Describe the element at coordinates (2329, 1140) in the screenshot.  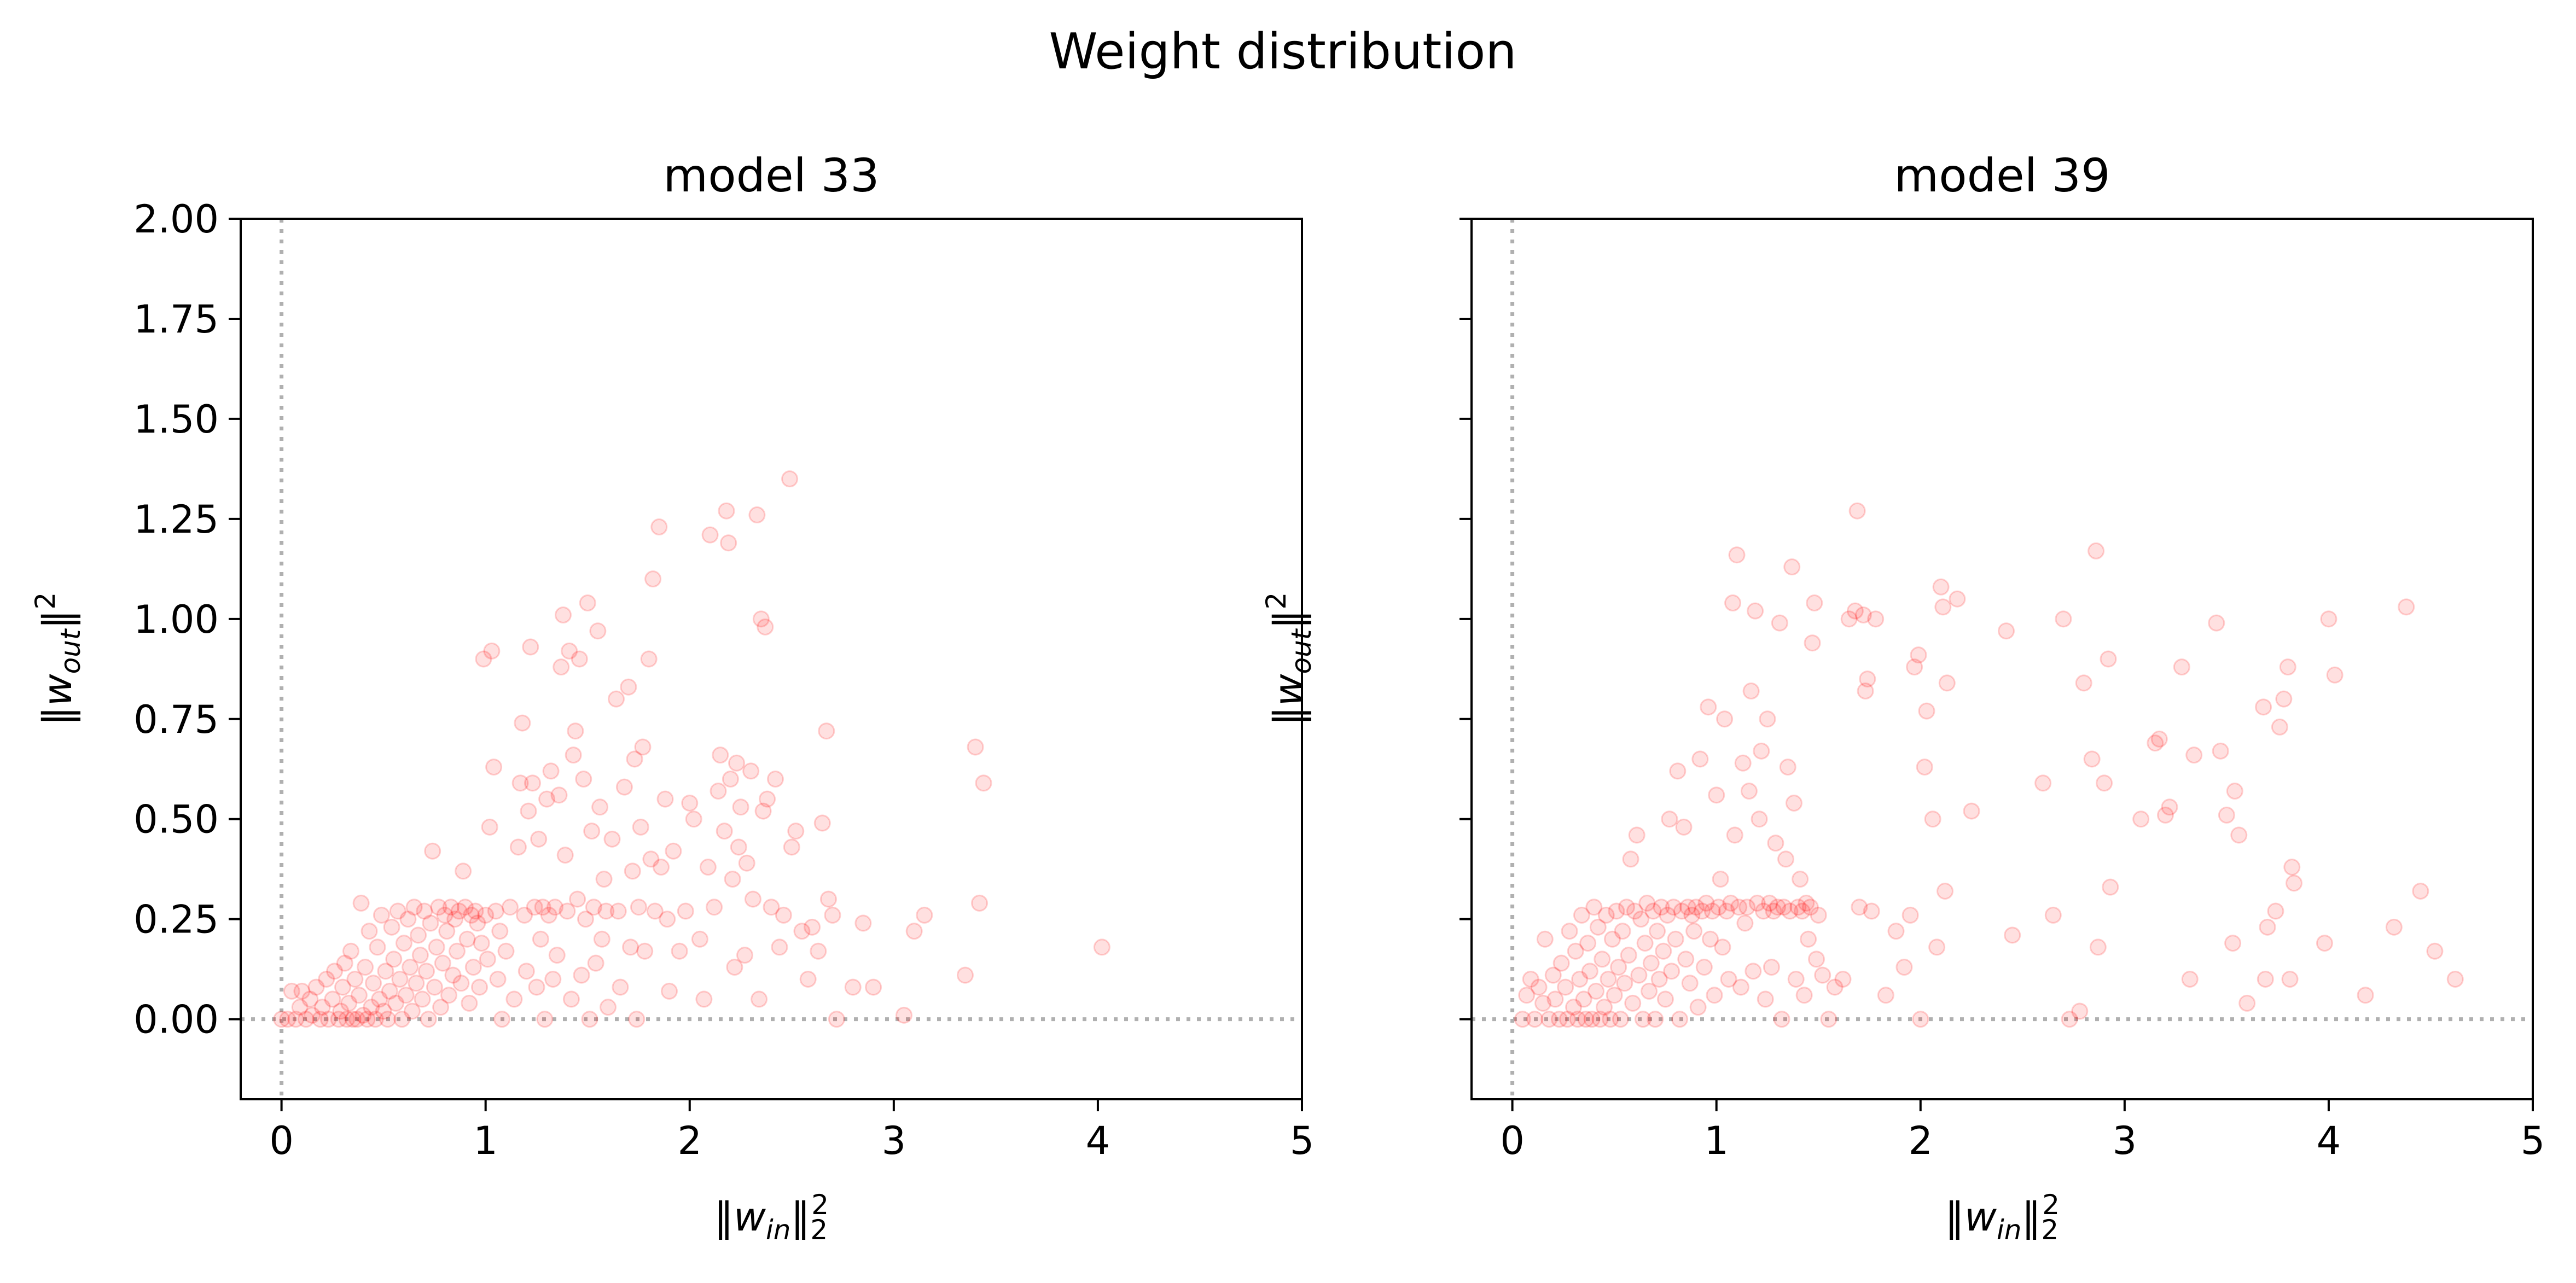
I see `x-tick-label: 4` at that location.